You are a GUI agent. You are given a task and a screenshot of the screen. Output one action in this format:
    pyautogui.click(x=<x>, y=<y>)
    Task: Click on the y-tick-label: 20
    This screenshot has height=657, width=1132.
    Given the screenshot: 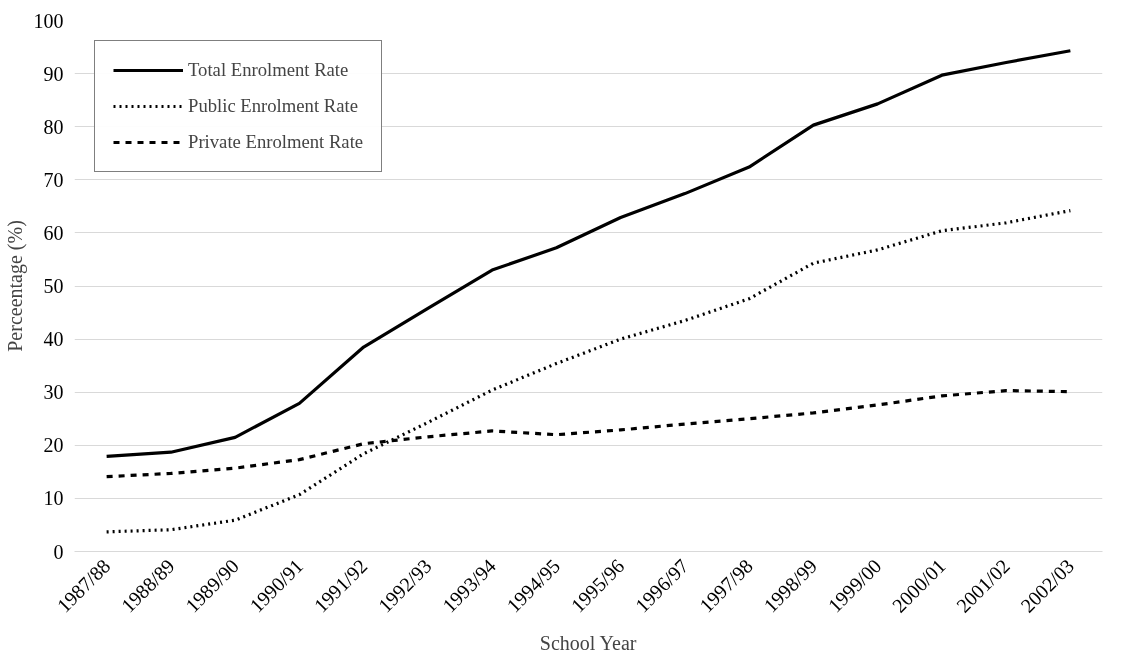 What is the action you would take?
    pyautogui.click(x=53, y=445)
    